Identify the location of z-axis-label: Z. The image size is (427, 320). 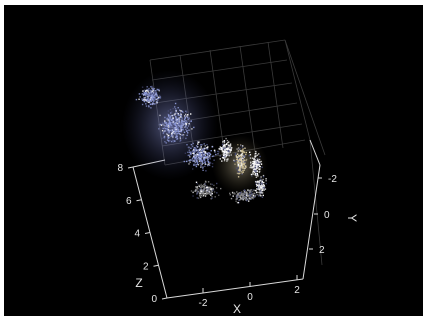
(138, 283).